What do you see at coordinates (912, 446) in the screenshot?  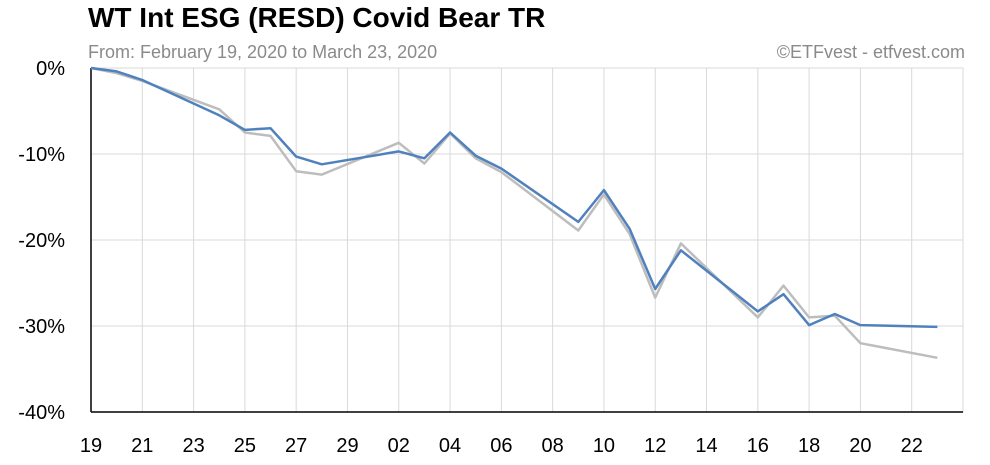 I see `x-tick-label: 22` at bounding box center [912, 446].